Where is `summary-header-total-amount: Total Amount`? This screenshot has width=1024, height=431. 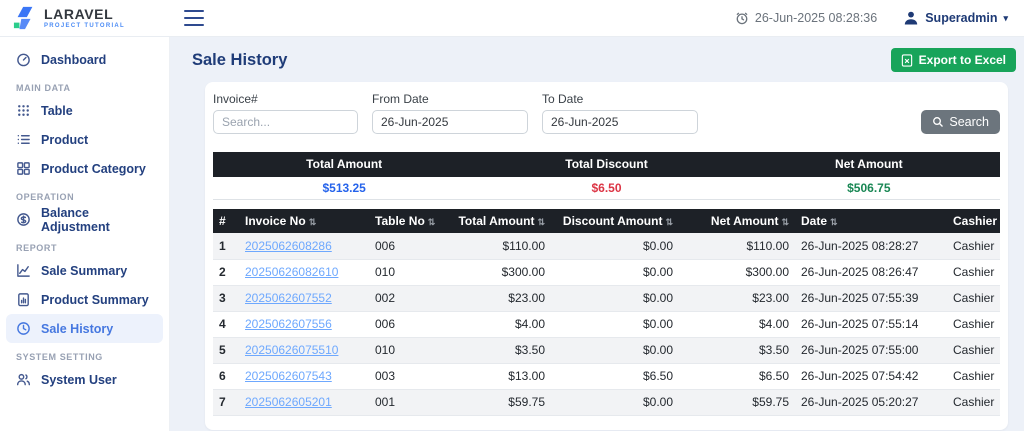 summary-header-total-amount: Total Amount is located at coordinates (344, 164).